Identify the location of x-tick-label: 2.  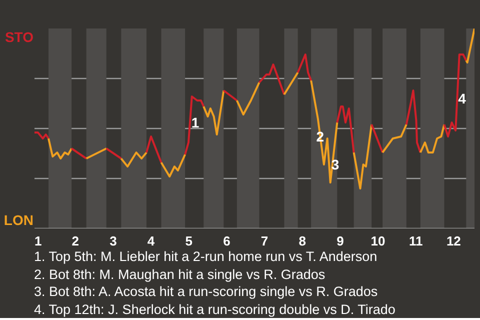
(75, 241).